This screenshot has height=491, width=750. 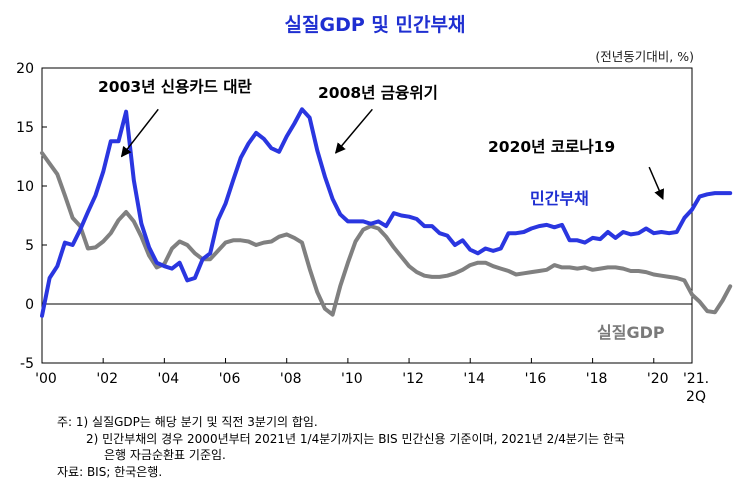 What do you see at coordinates (474, 379) in the screenshot?
I see `x-tick-label: '14` at bounding box center [474, 379].